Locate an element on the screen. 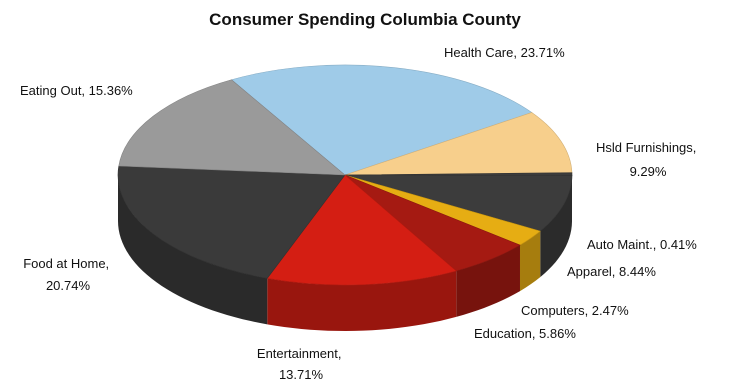 This screenshot has height=384, width=731. pie-slice-entertainment is located at coordinates (361, 230).